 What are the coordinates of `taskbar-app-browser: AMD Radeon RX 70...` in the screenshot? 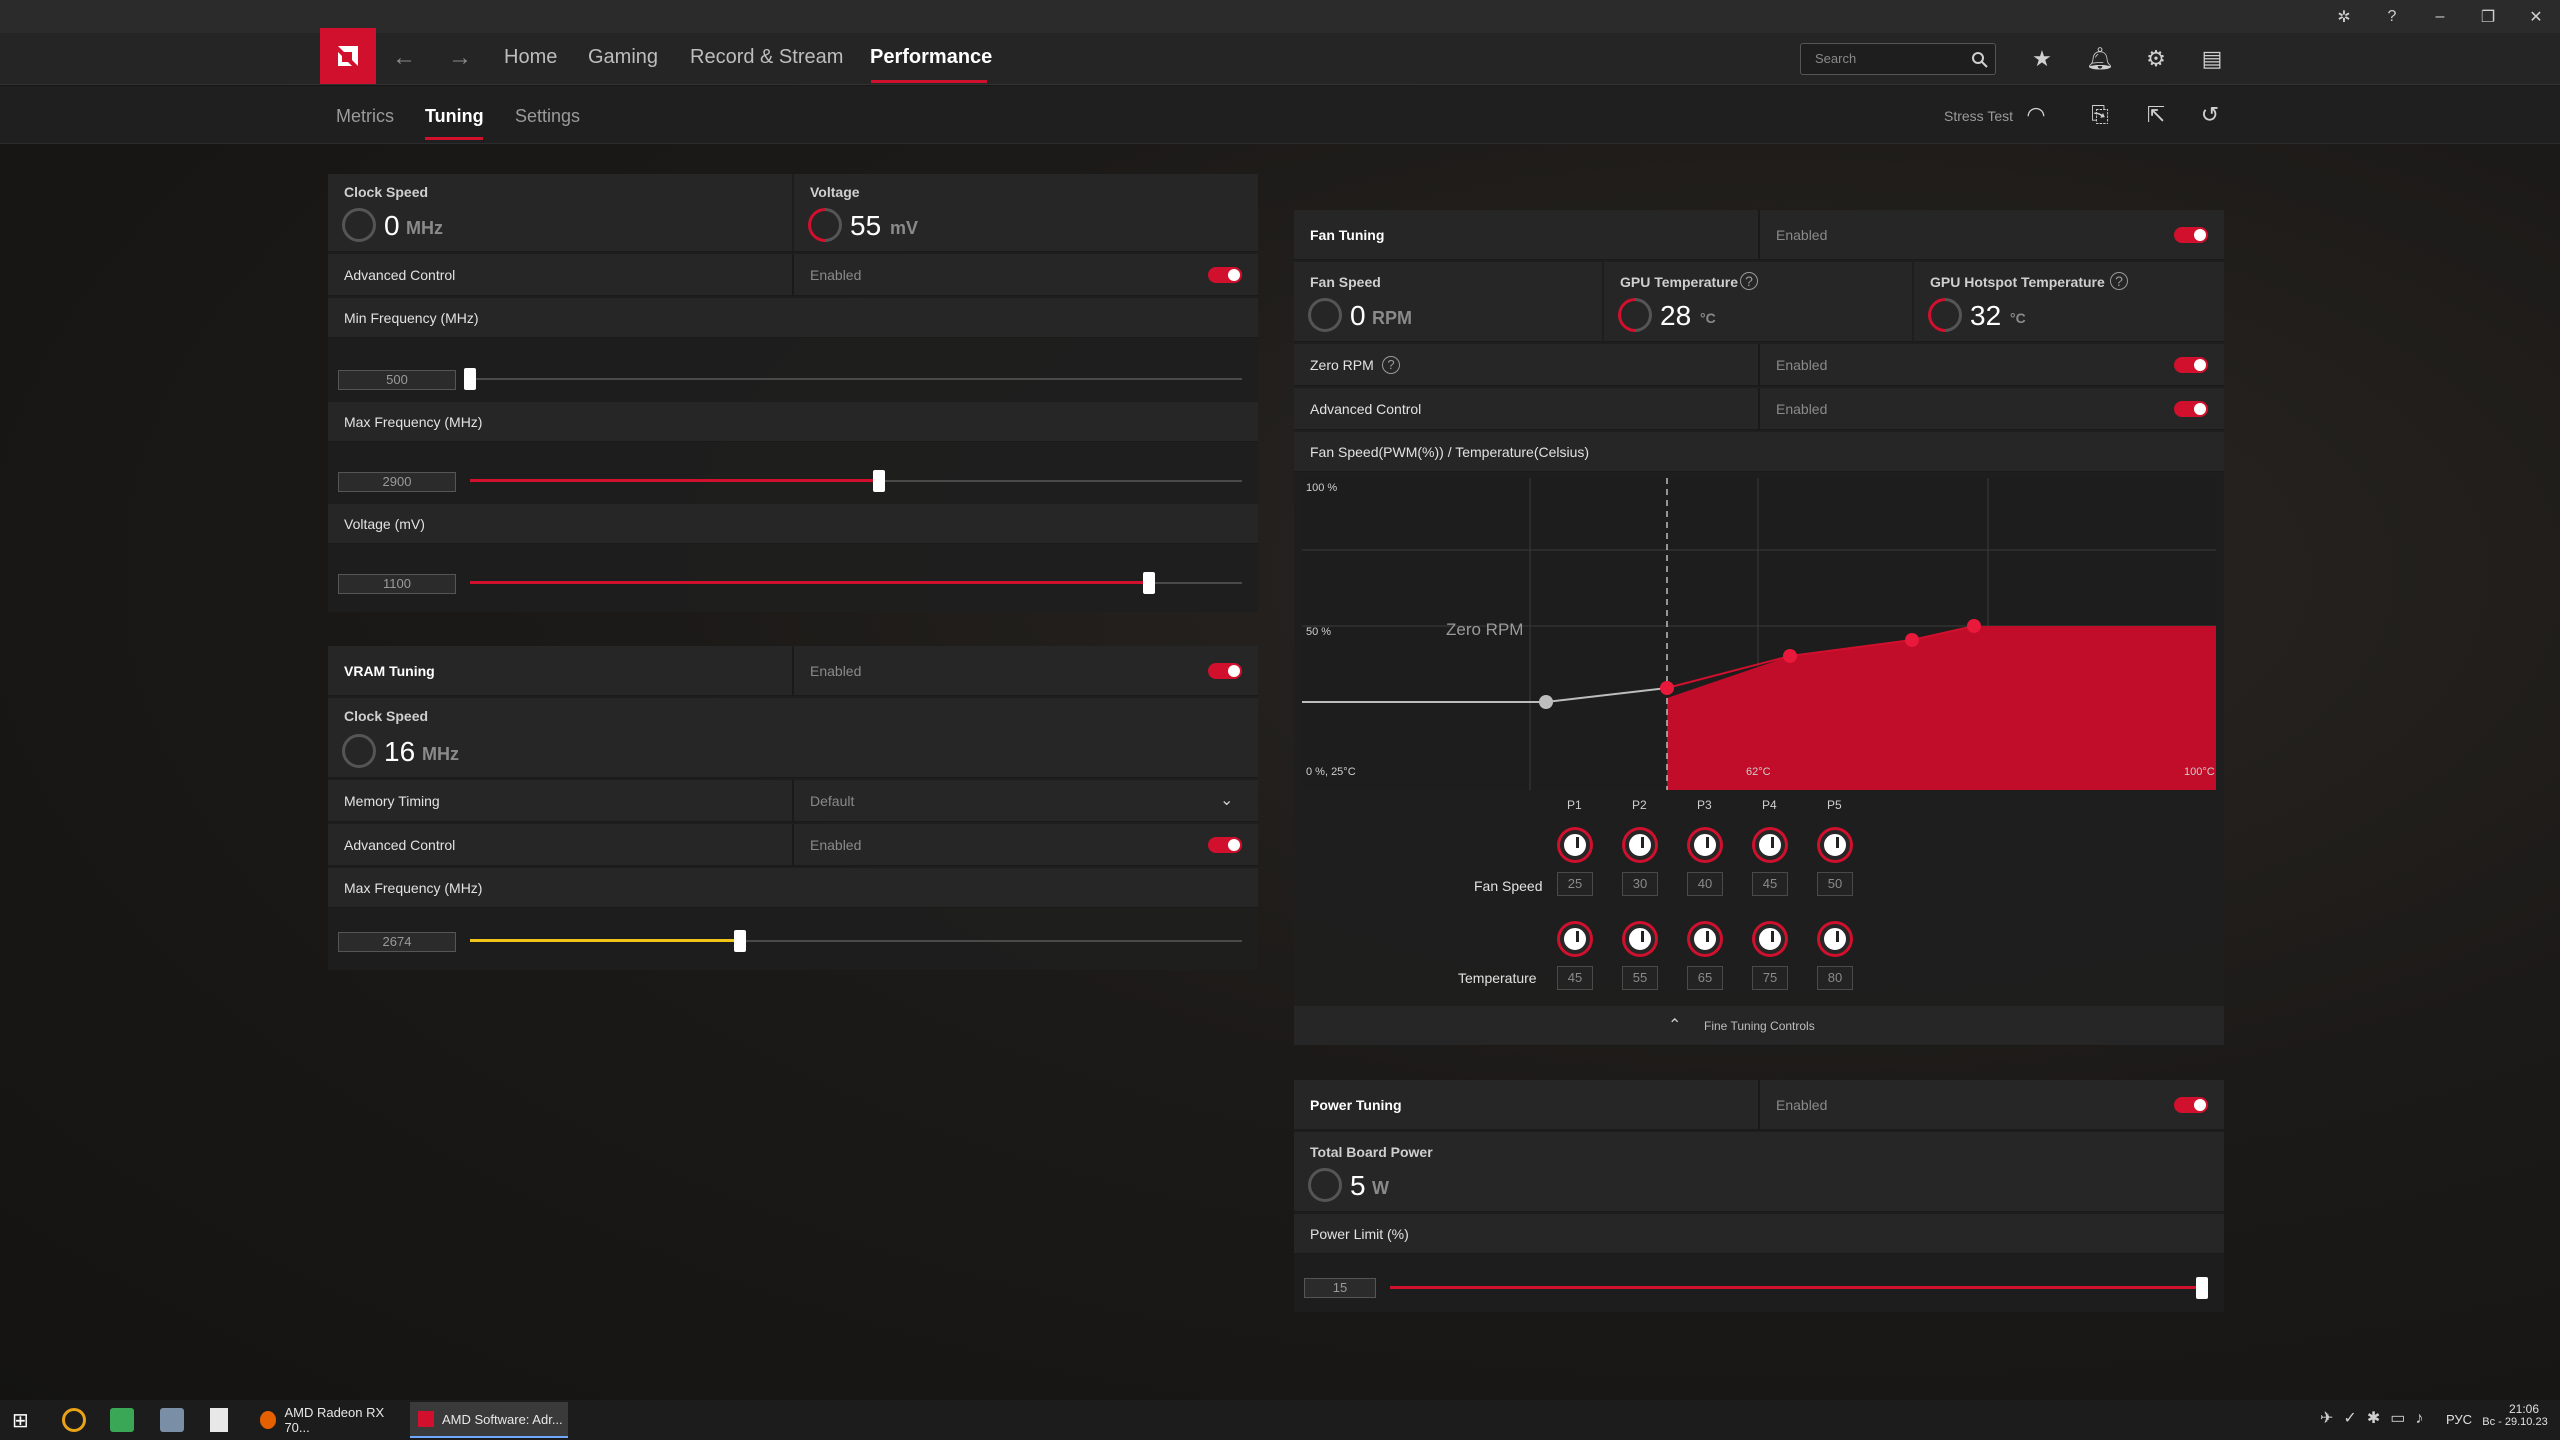 It's located at (327, 1420).